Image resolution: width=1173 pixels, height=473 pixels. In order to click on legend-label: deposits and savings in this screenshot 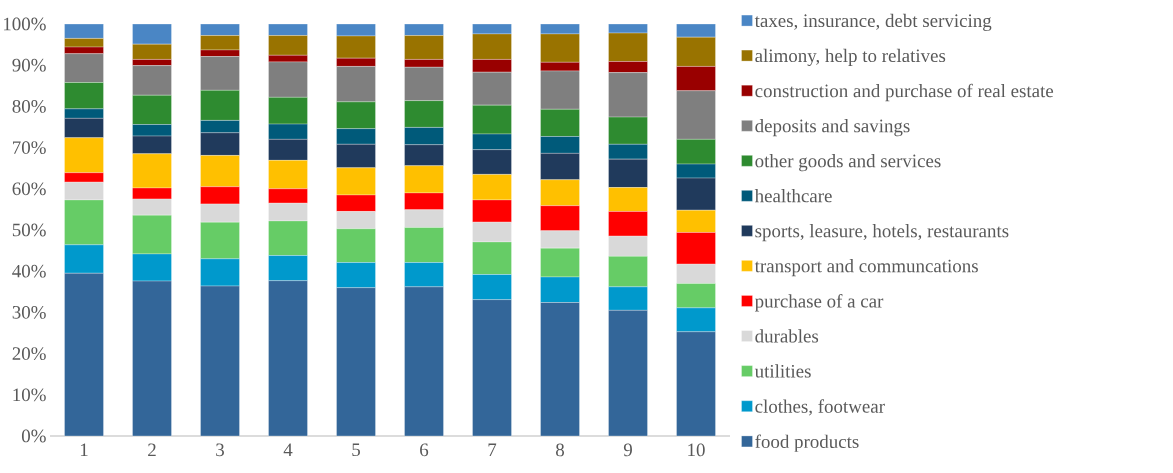, I will do `click(832, 128)`.